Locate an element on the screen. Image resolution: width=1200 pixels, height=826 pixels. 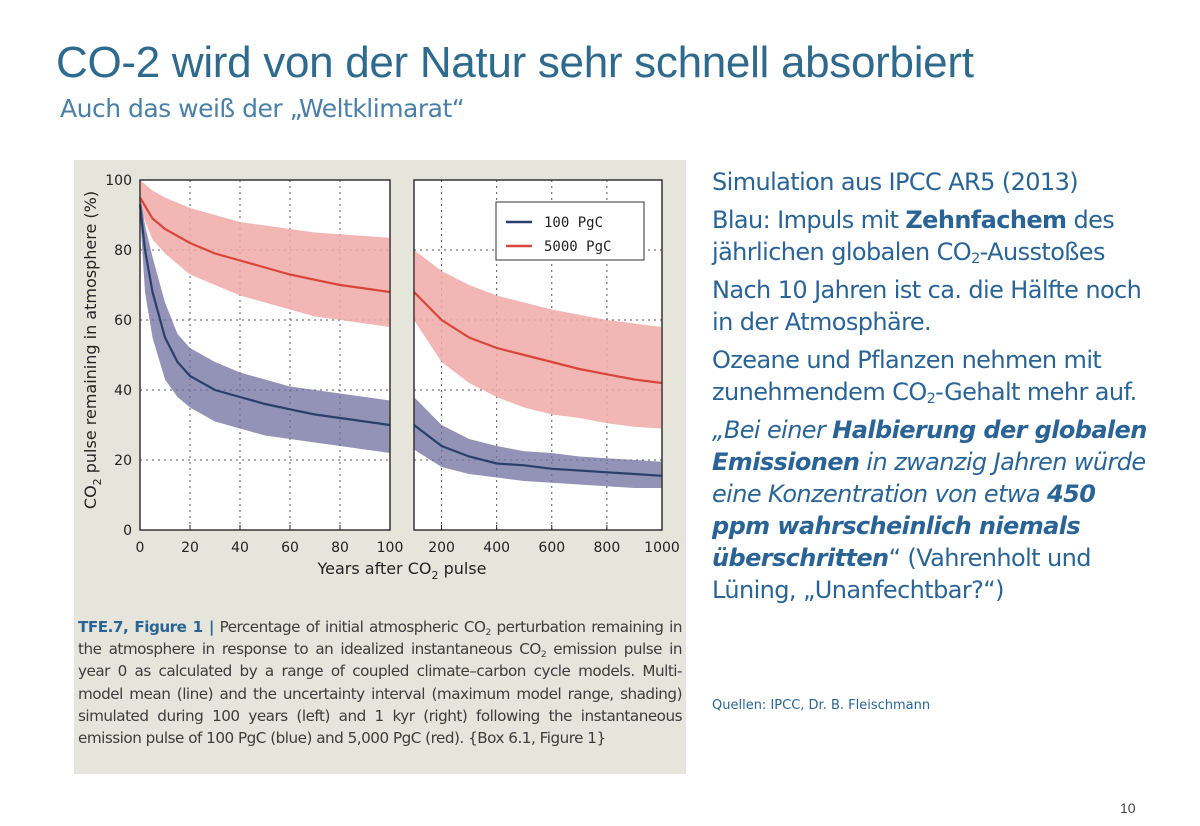
text-p4-sub: 2 is located at coordinates (931, 399).